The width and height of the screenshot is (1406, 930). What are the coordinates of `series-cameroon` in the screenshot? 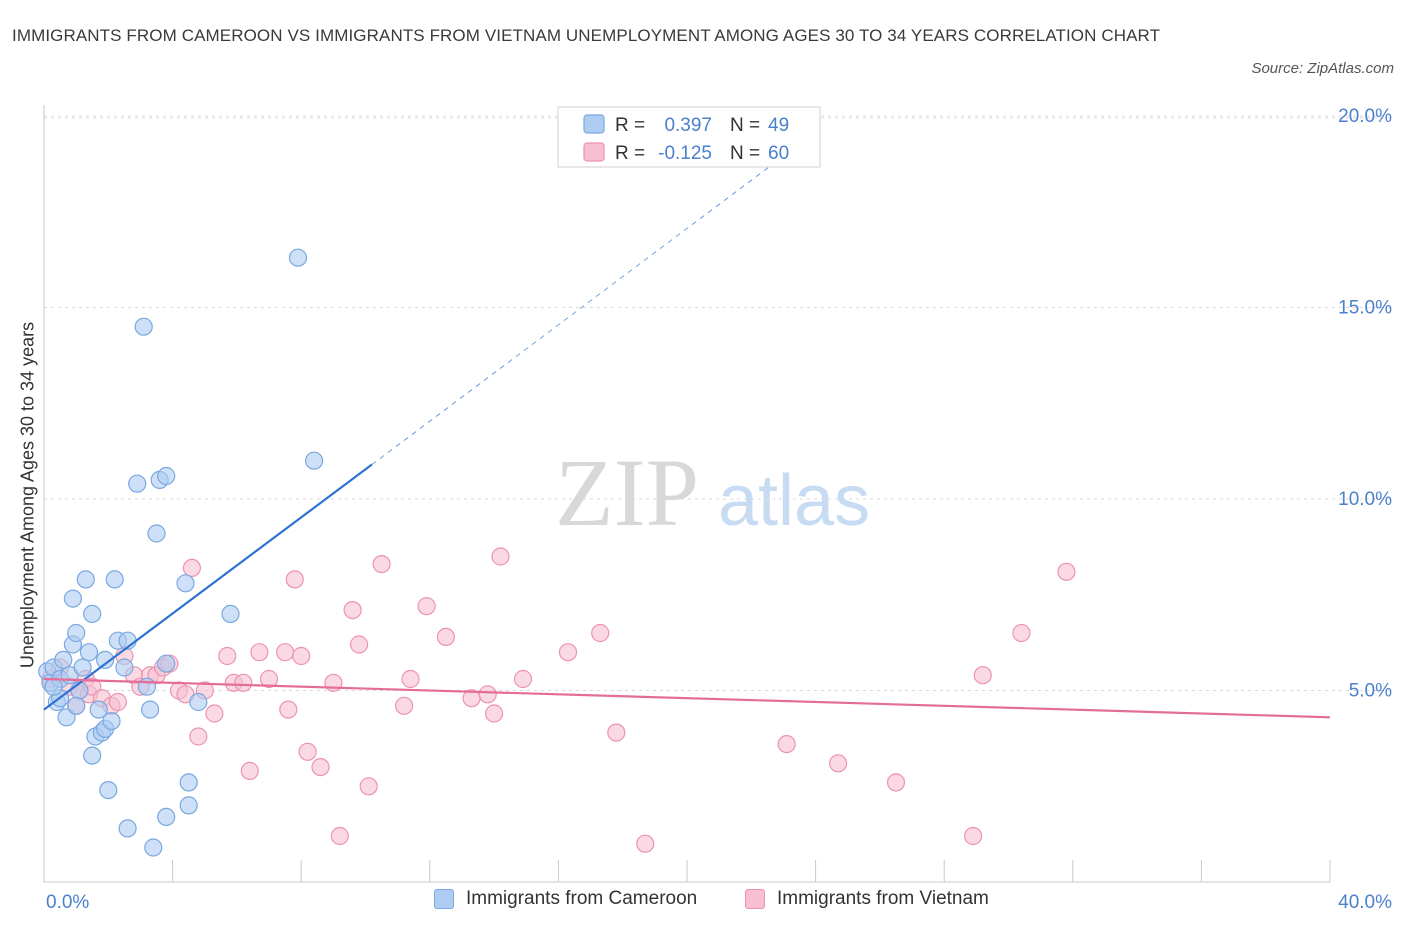 It's located at (181, 552).